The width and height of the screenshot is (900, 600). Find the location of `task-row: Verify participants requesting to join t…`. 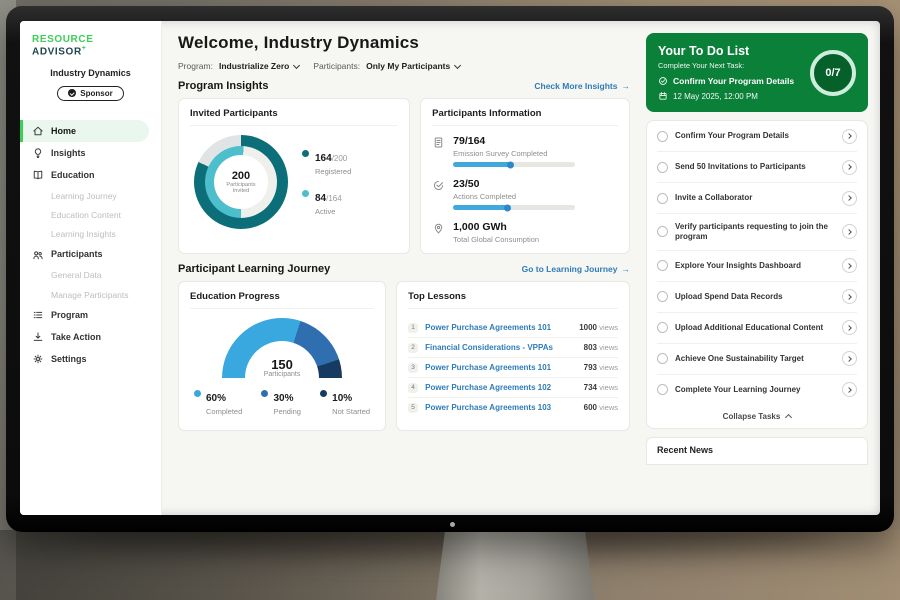

task-row: Verify participants requesting to join t… is located at coordinates (757, 232).